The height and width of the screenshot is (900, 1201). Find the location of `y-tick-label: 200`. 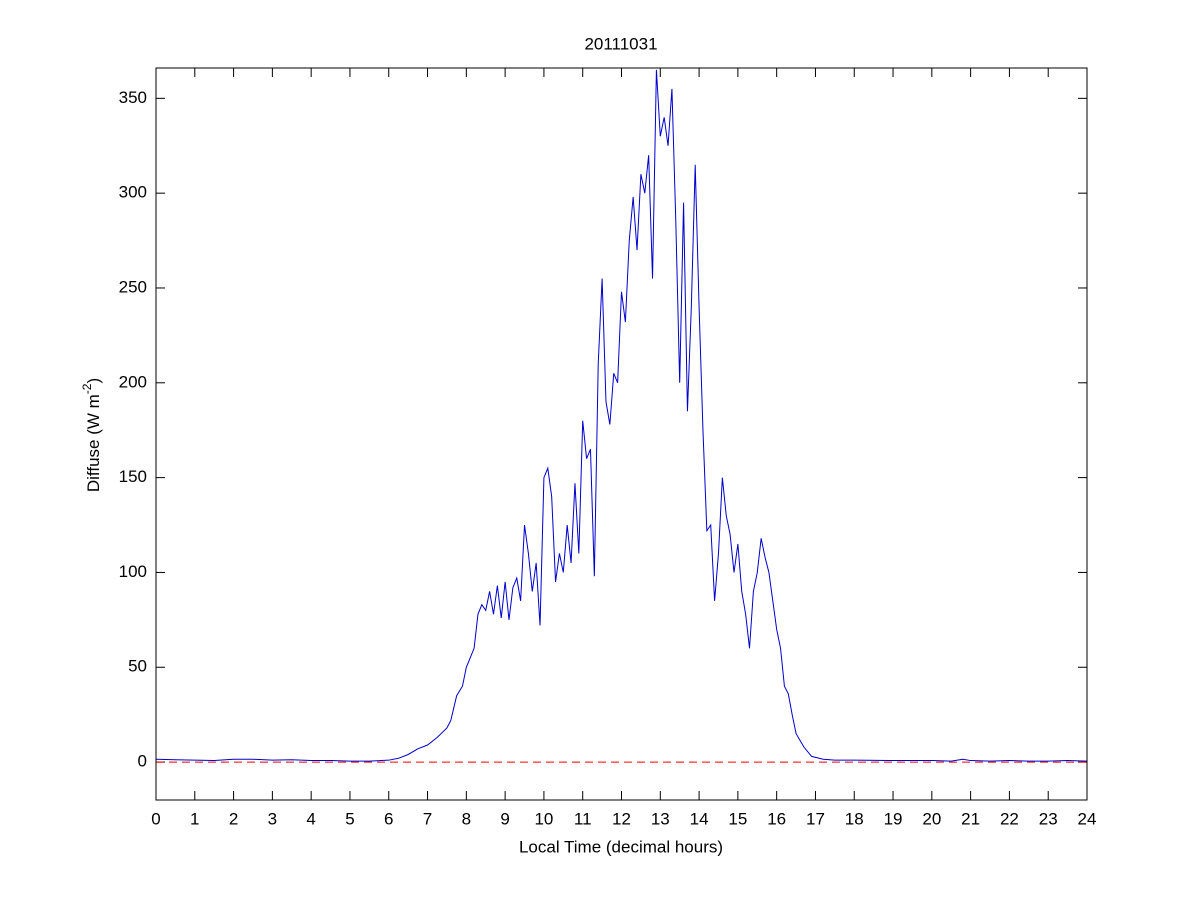

y-tick-label: 200 is located at coordinates (133, 381).